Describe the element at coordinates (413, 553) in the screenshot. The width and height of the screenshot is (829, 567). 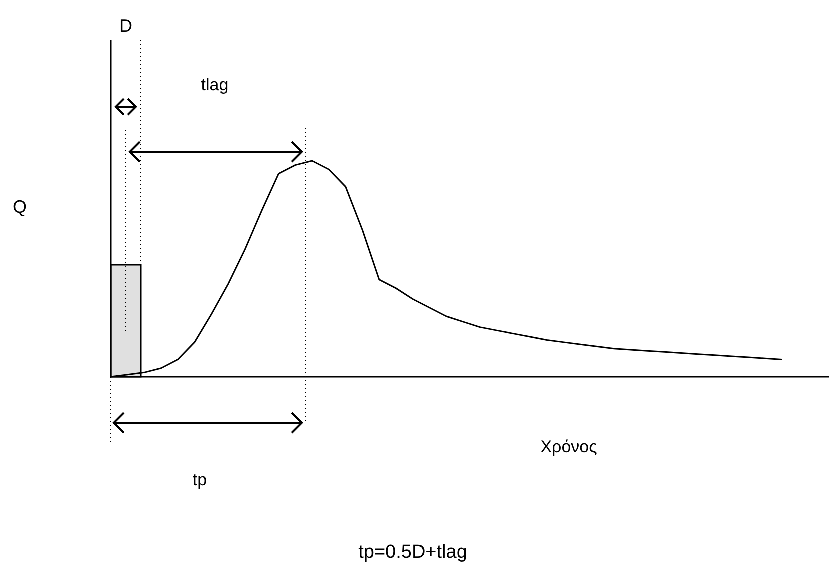
I see `text: tp=0.5D+tlag` at that location.